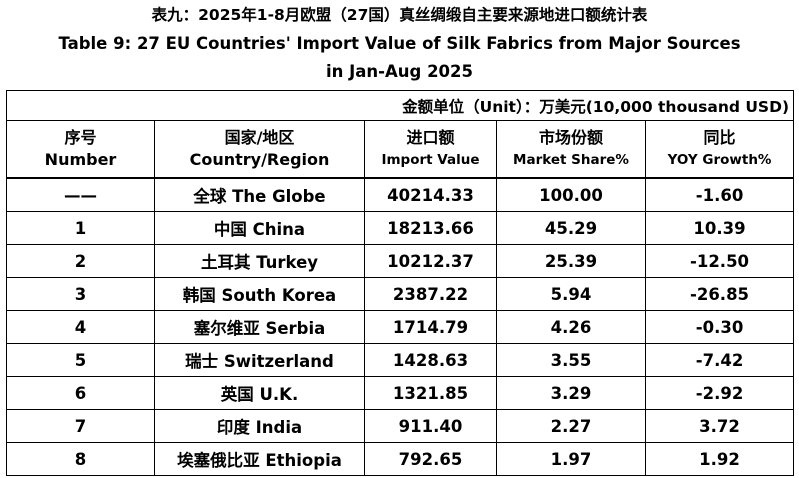  Describe the element at coordinates (259, 459) in the screenshot. I see `cell-country: 埃塞俄比亚 Ethiopia` at that location.